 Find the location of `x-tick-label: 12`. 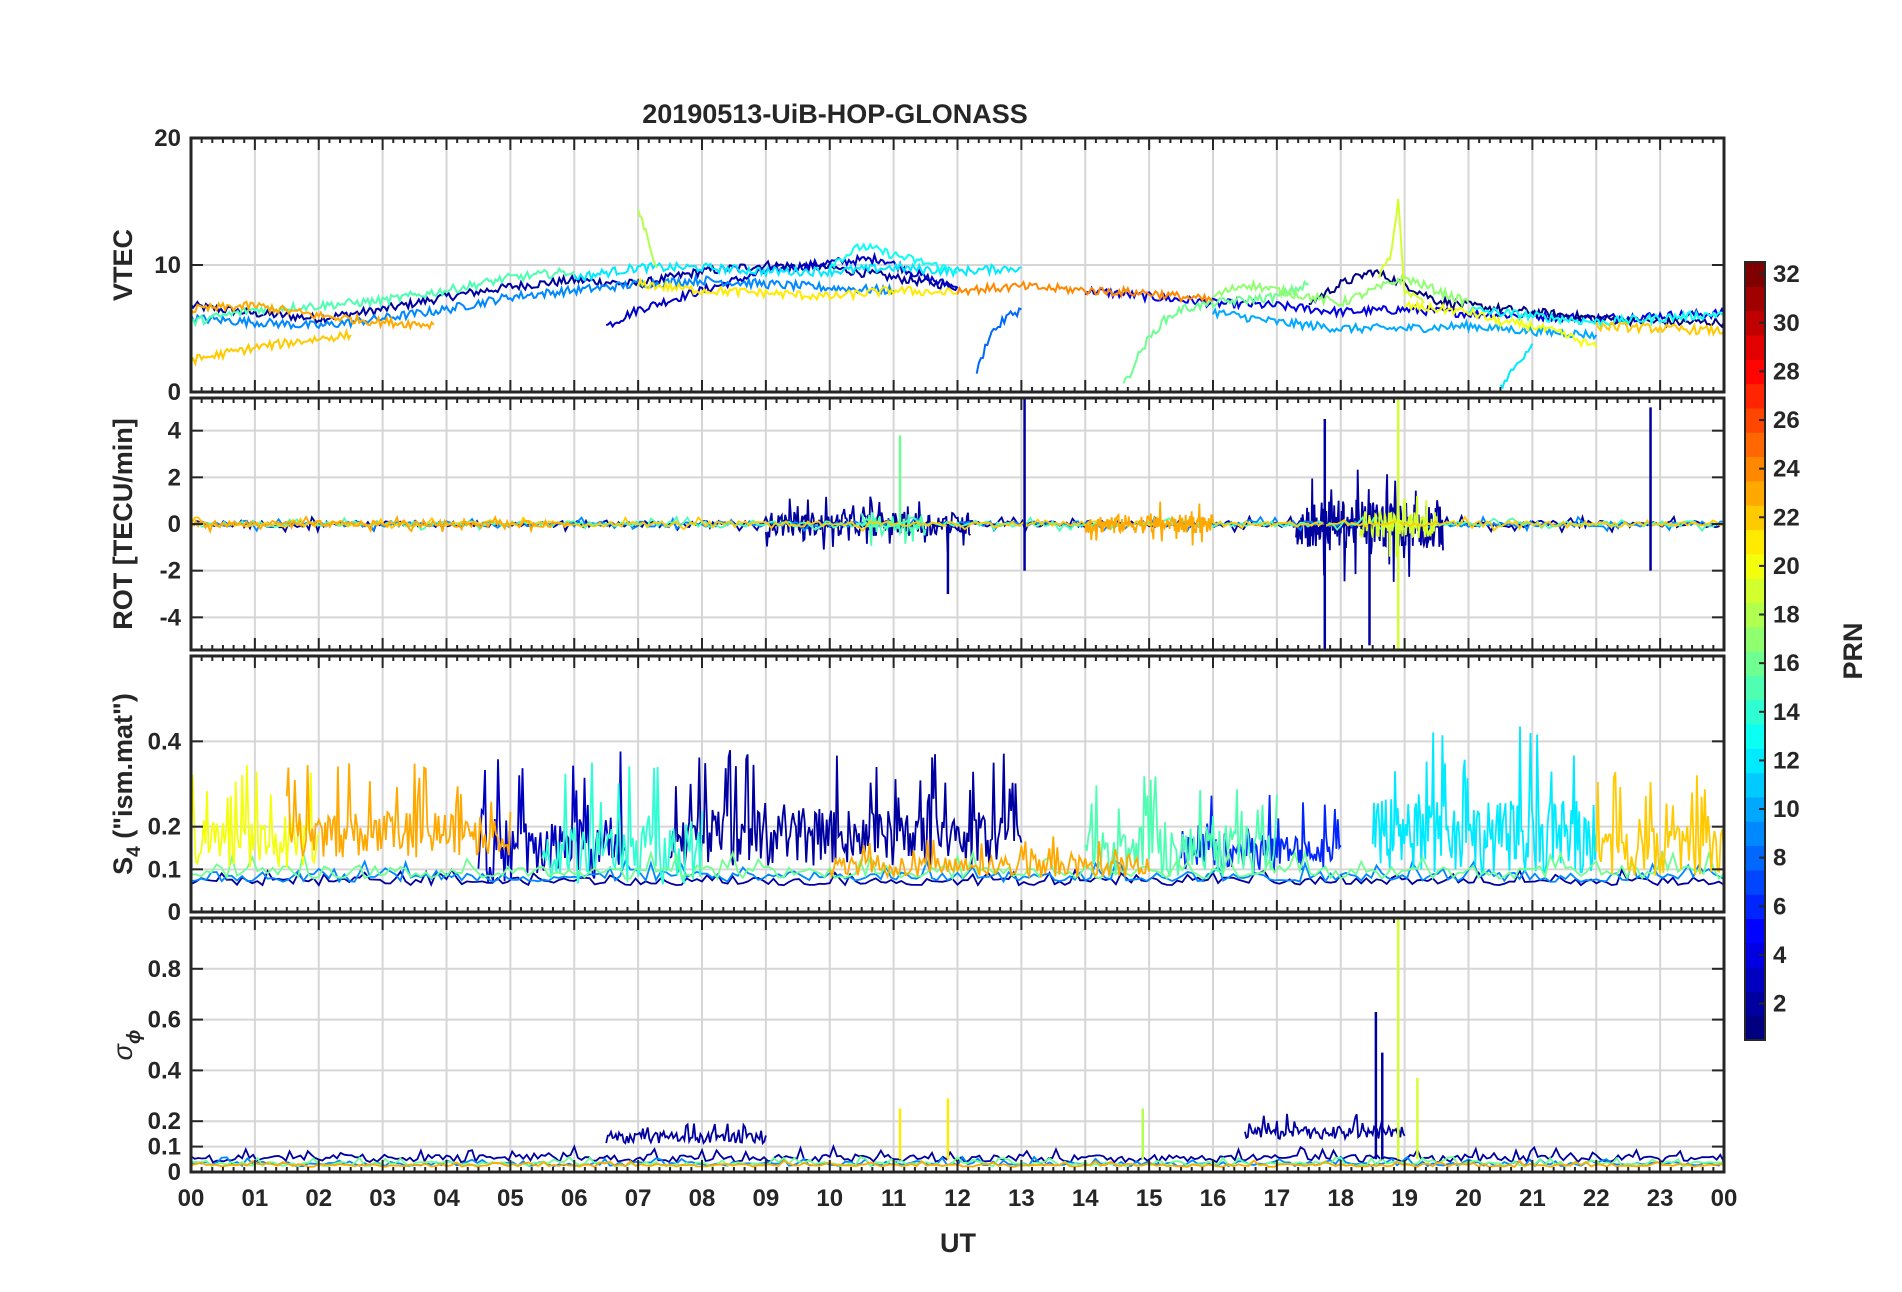

x-tick-label: 12 is located at coordinates (957, 1198).